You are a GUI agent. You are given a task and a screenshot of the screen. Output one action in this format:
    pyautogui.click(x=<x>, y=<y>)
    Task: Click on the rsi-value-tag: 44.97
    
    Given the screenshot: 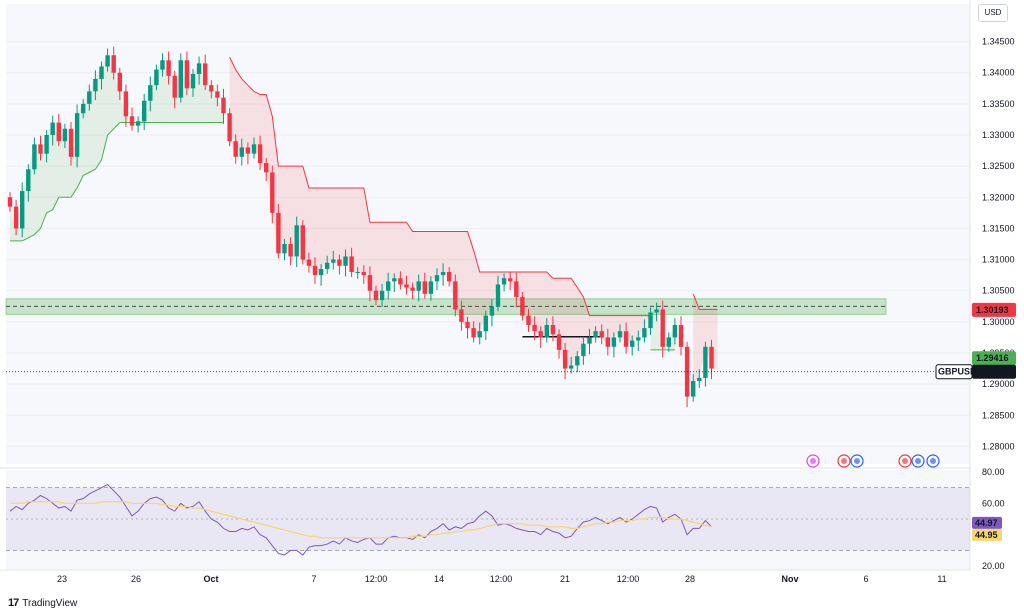 What is the action you would take?
    pyautogui.click(x=986, y=523)
    